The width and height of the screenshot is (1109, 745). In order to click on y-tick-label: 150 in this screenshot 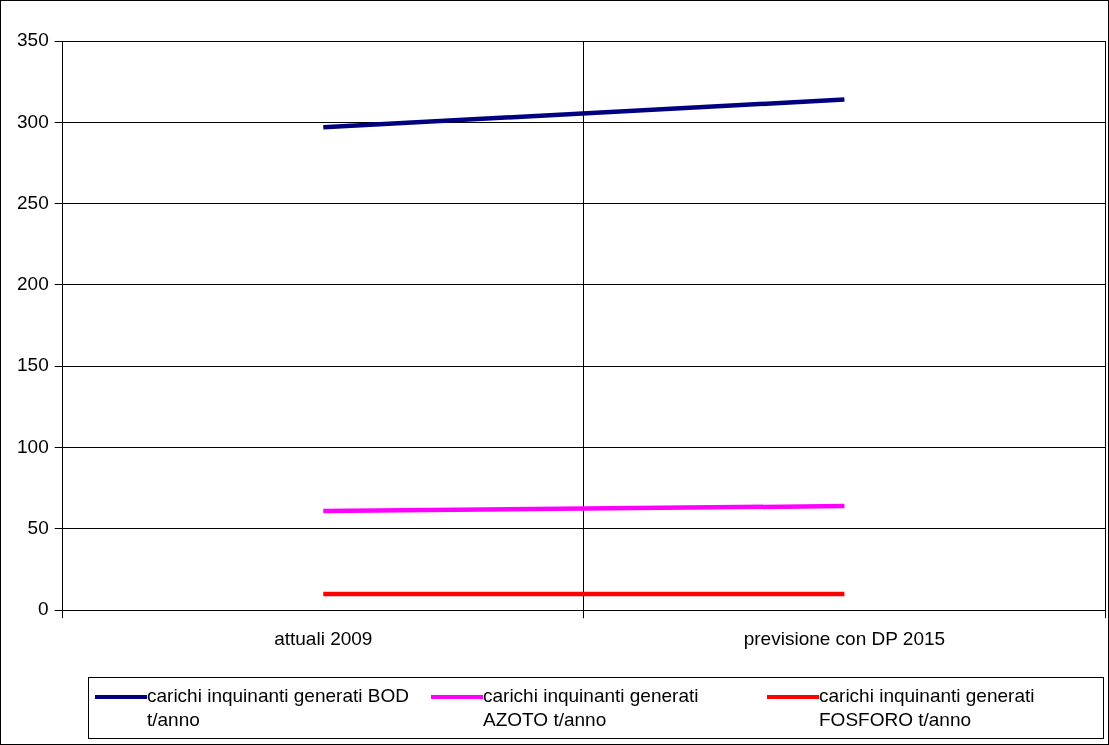, I will do `click(33, 365)`.